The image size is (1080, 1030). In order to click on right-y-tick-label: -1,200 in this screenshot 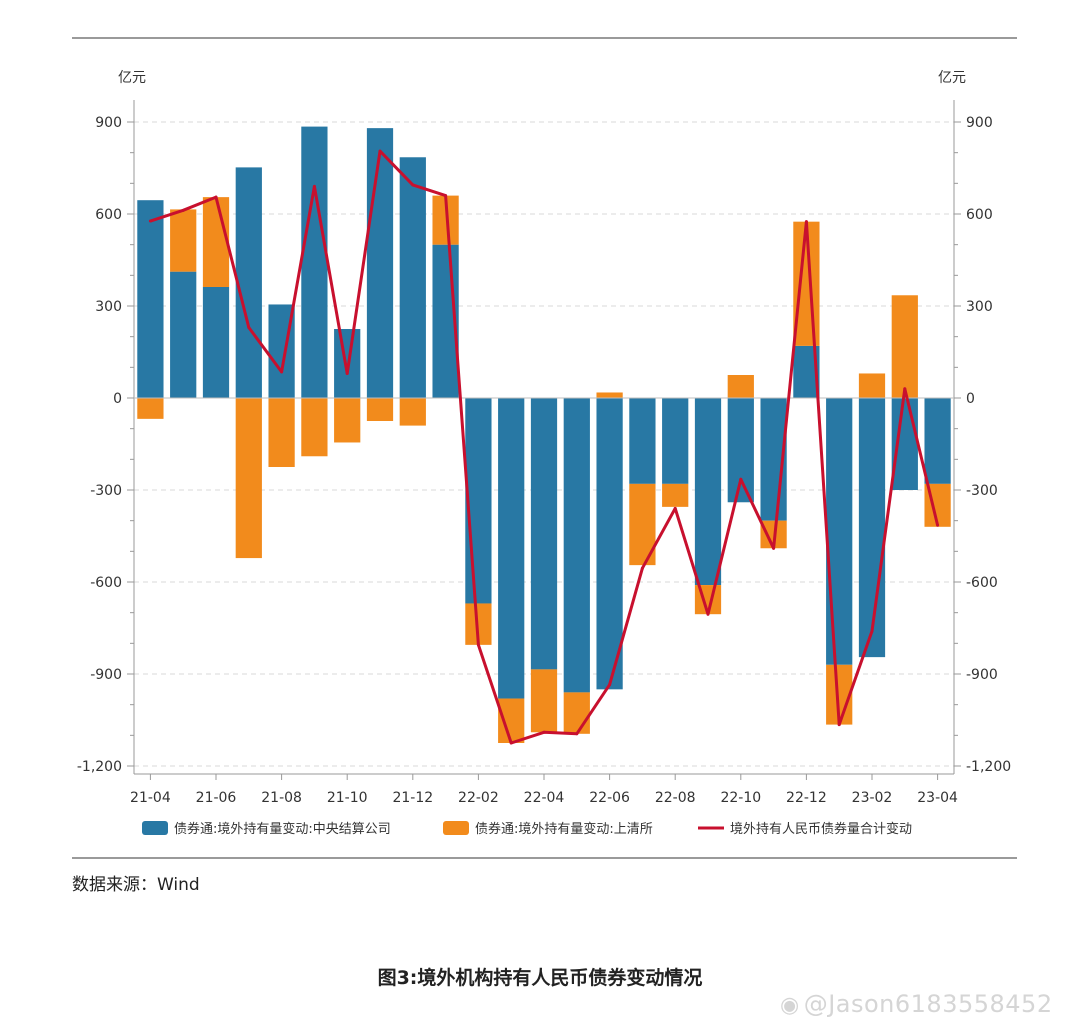, I will do `click(988, 767)`.